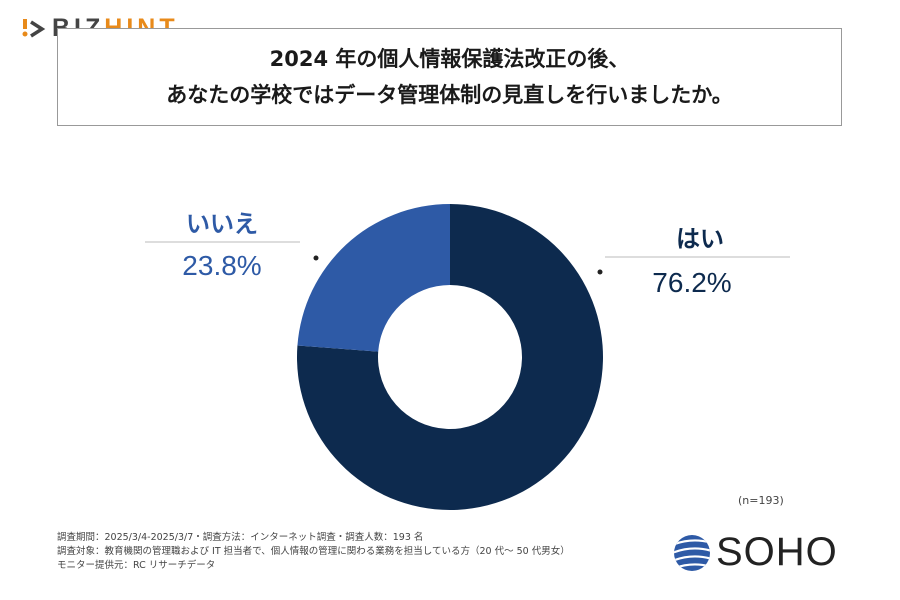 The image size is (900, 600). I want to click on donut-slice-no, so click(373, 278).